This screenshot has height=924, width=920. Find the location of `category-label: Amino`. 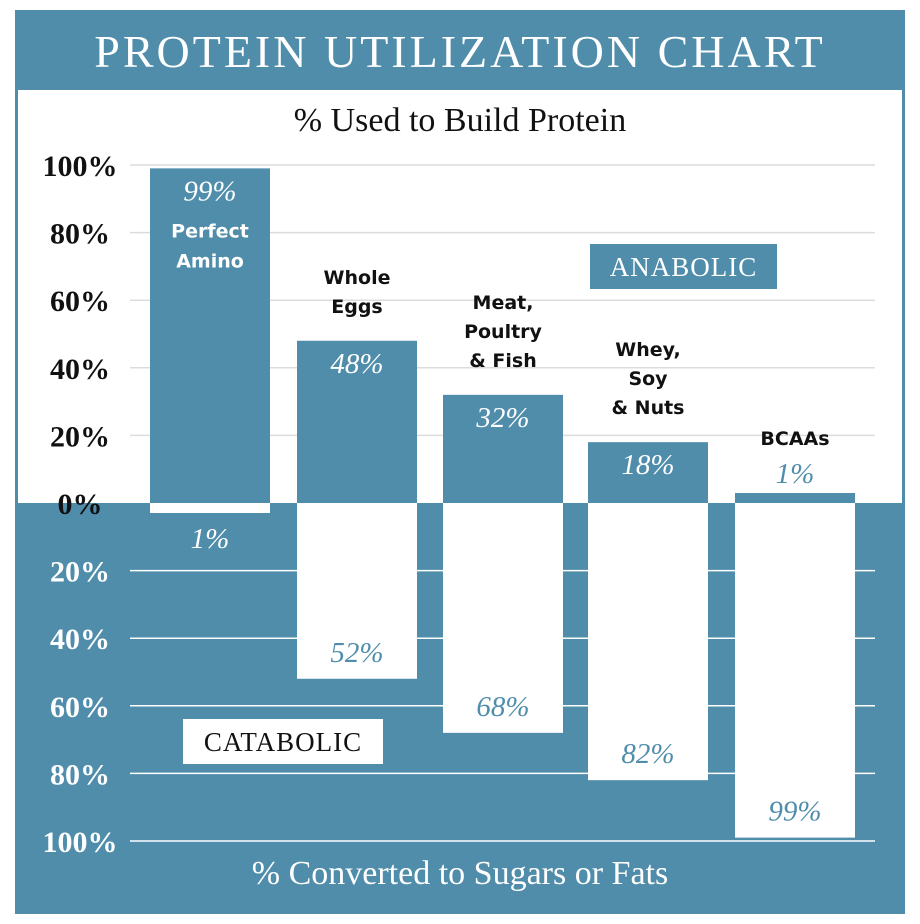

category-label: Amino is located at coordinates (210, 261).